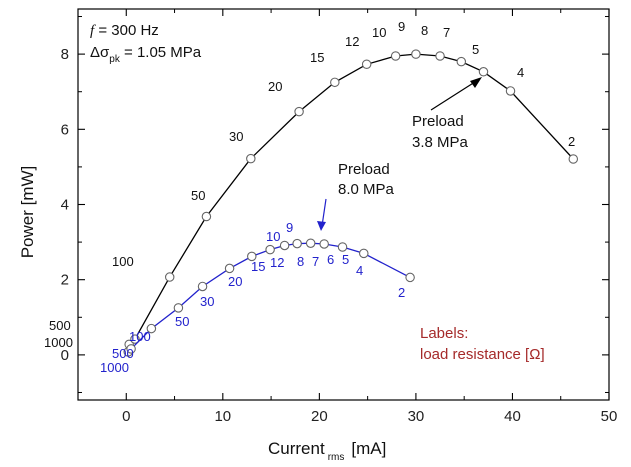  Describe the element at coordinates (275, 86) in the screenshot. I see `black-point-label: 20` at that location.